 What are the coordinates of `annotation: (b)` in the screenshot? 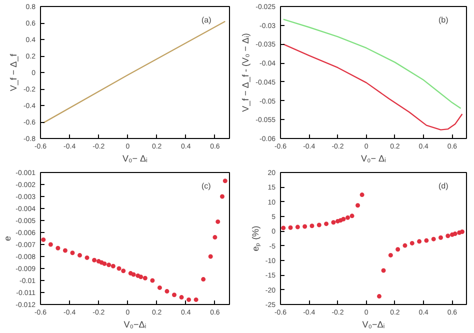 It's located at (443, 20).